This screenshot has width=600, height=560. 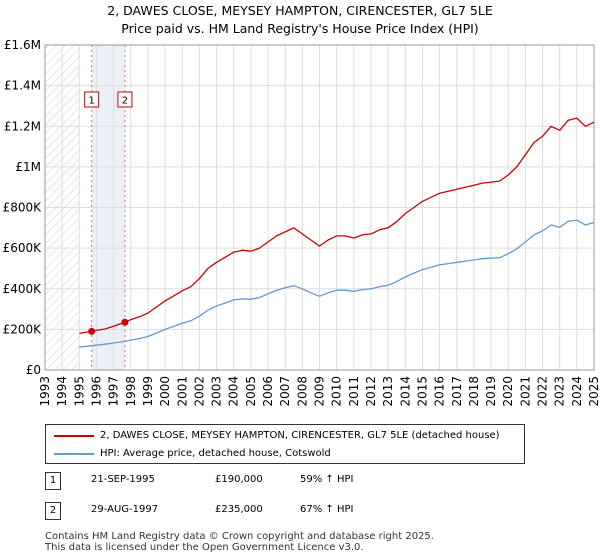 I want to click on sale-hpi-change: 67% ↑ HPI, so click(x=327, y=509).